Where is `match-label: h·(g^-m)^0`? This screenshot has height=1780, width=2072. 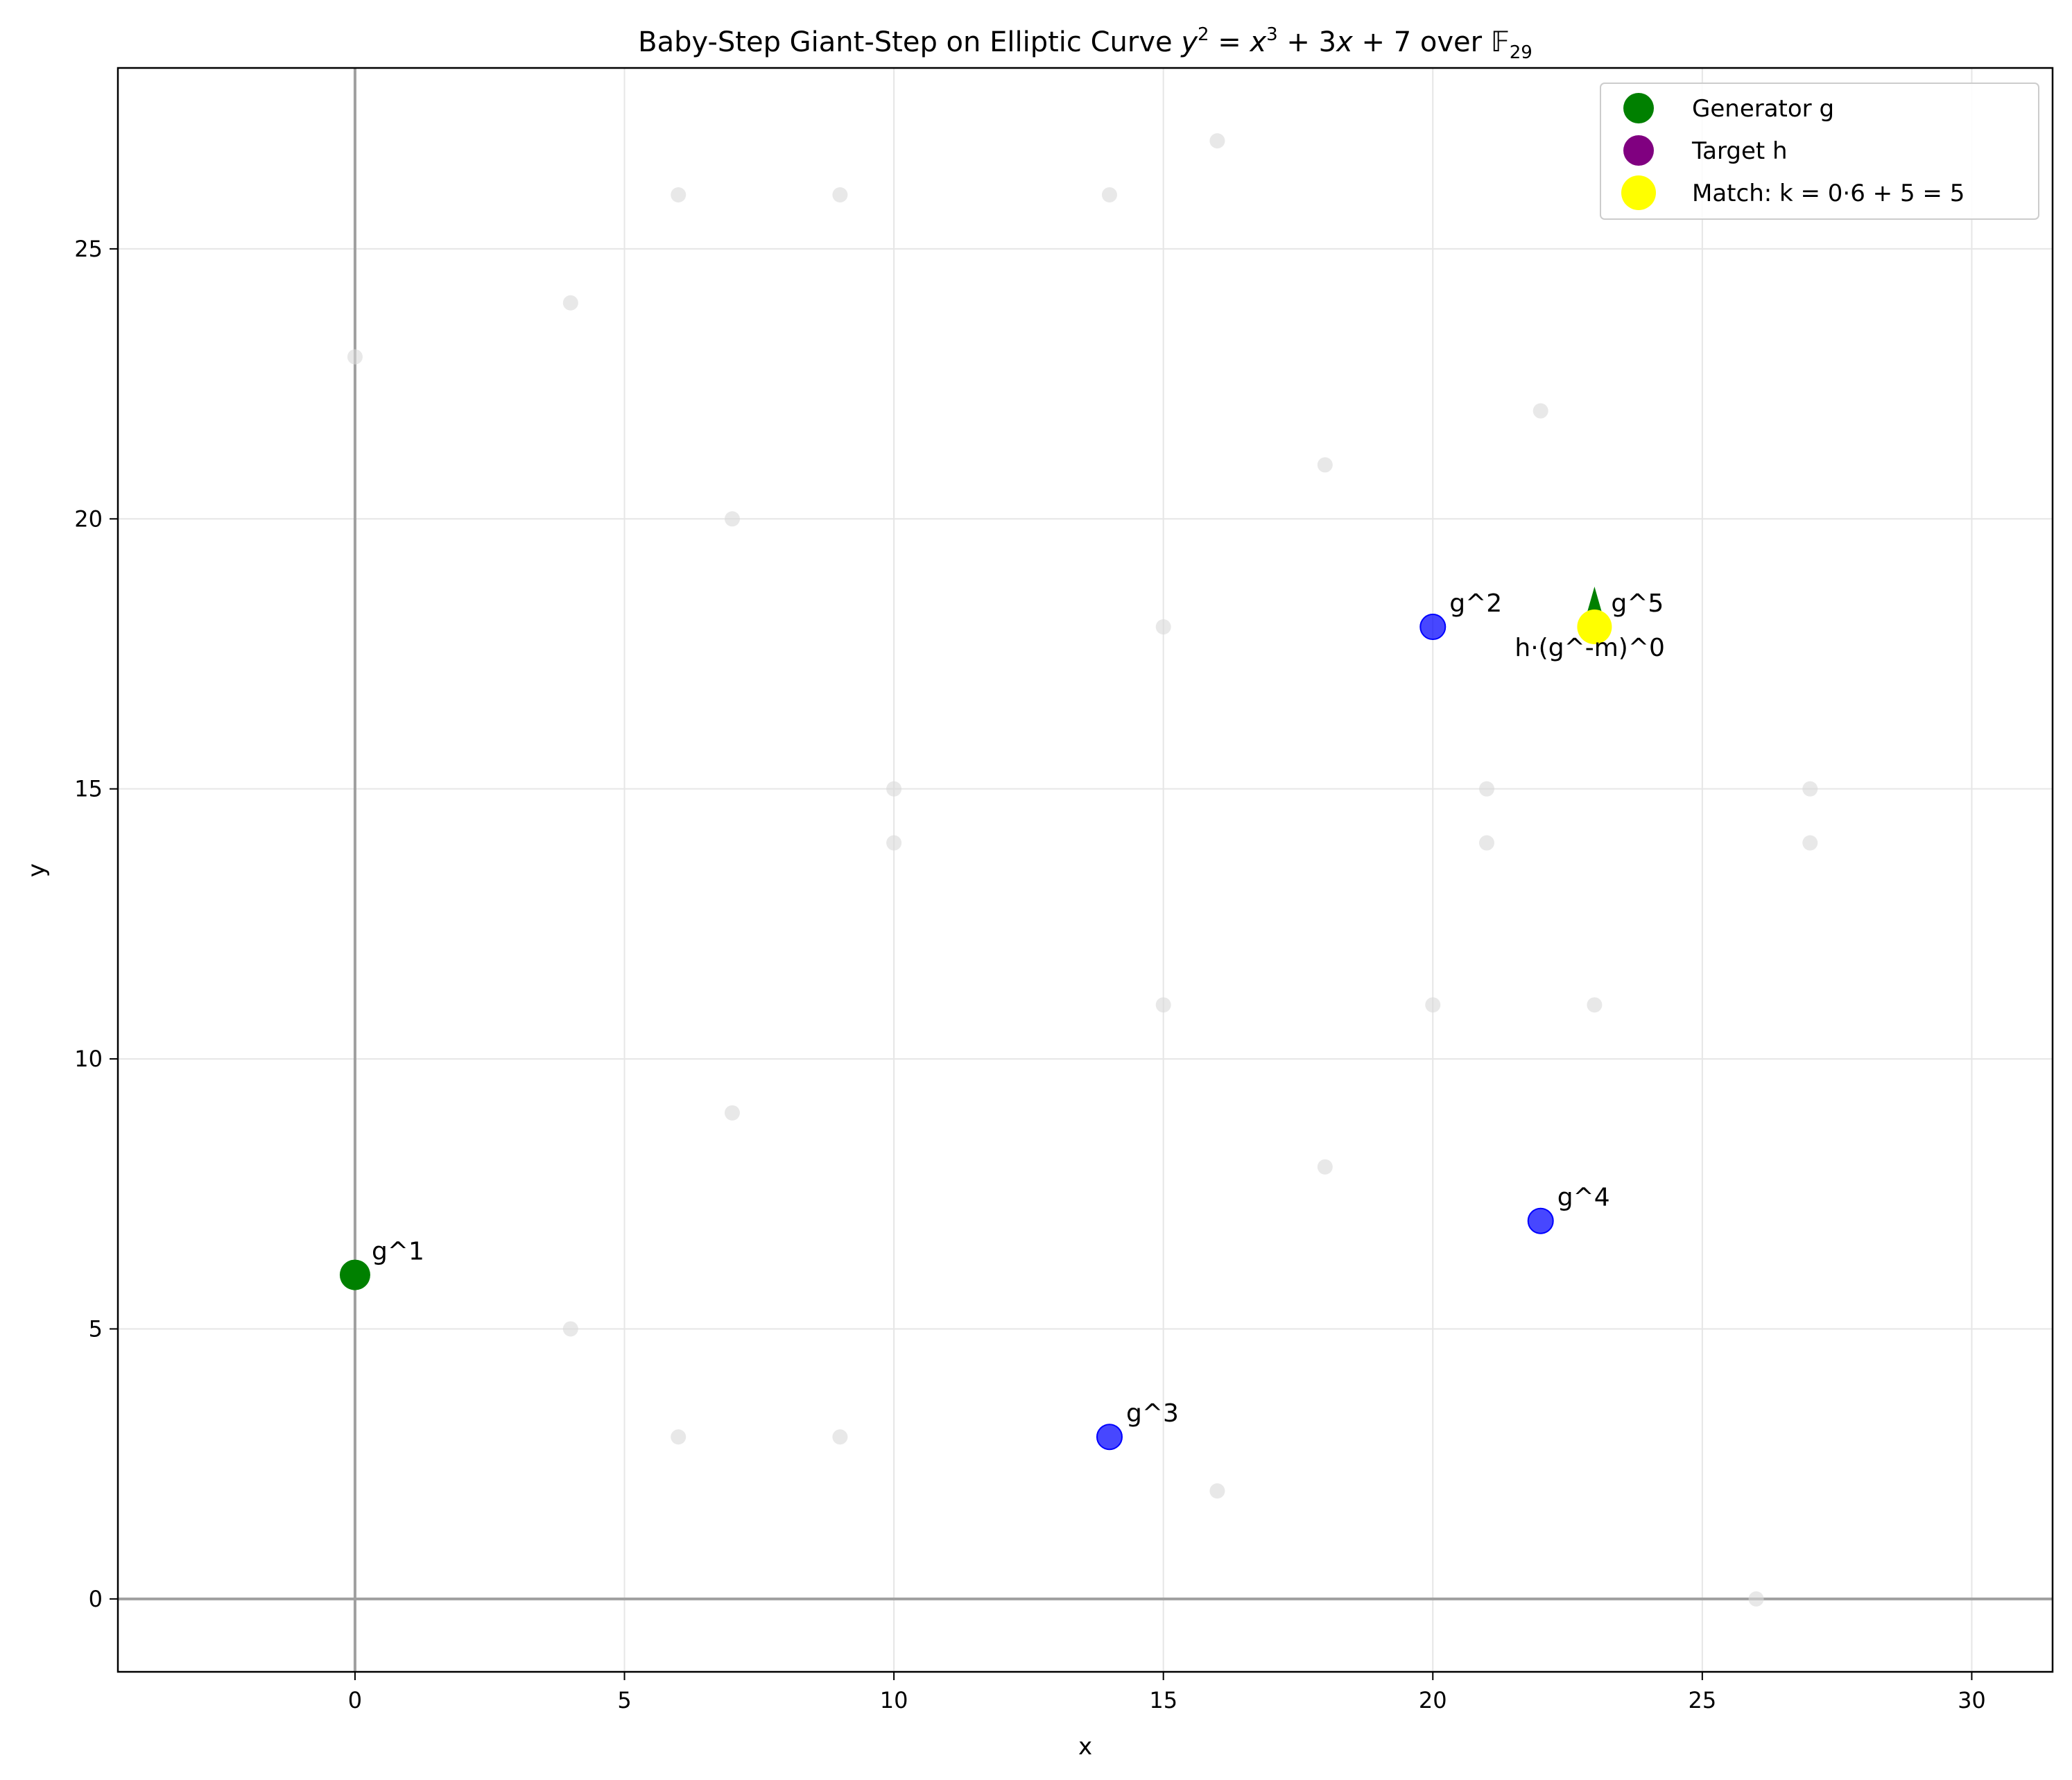 match-label: h·(g^-m)^0 is located at coordinates (1589, 648).